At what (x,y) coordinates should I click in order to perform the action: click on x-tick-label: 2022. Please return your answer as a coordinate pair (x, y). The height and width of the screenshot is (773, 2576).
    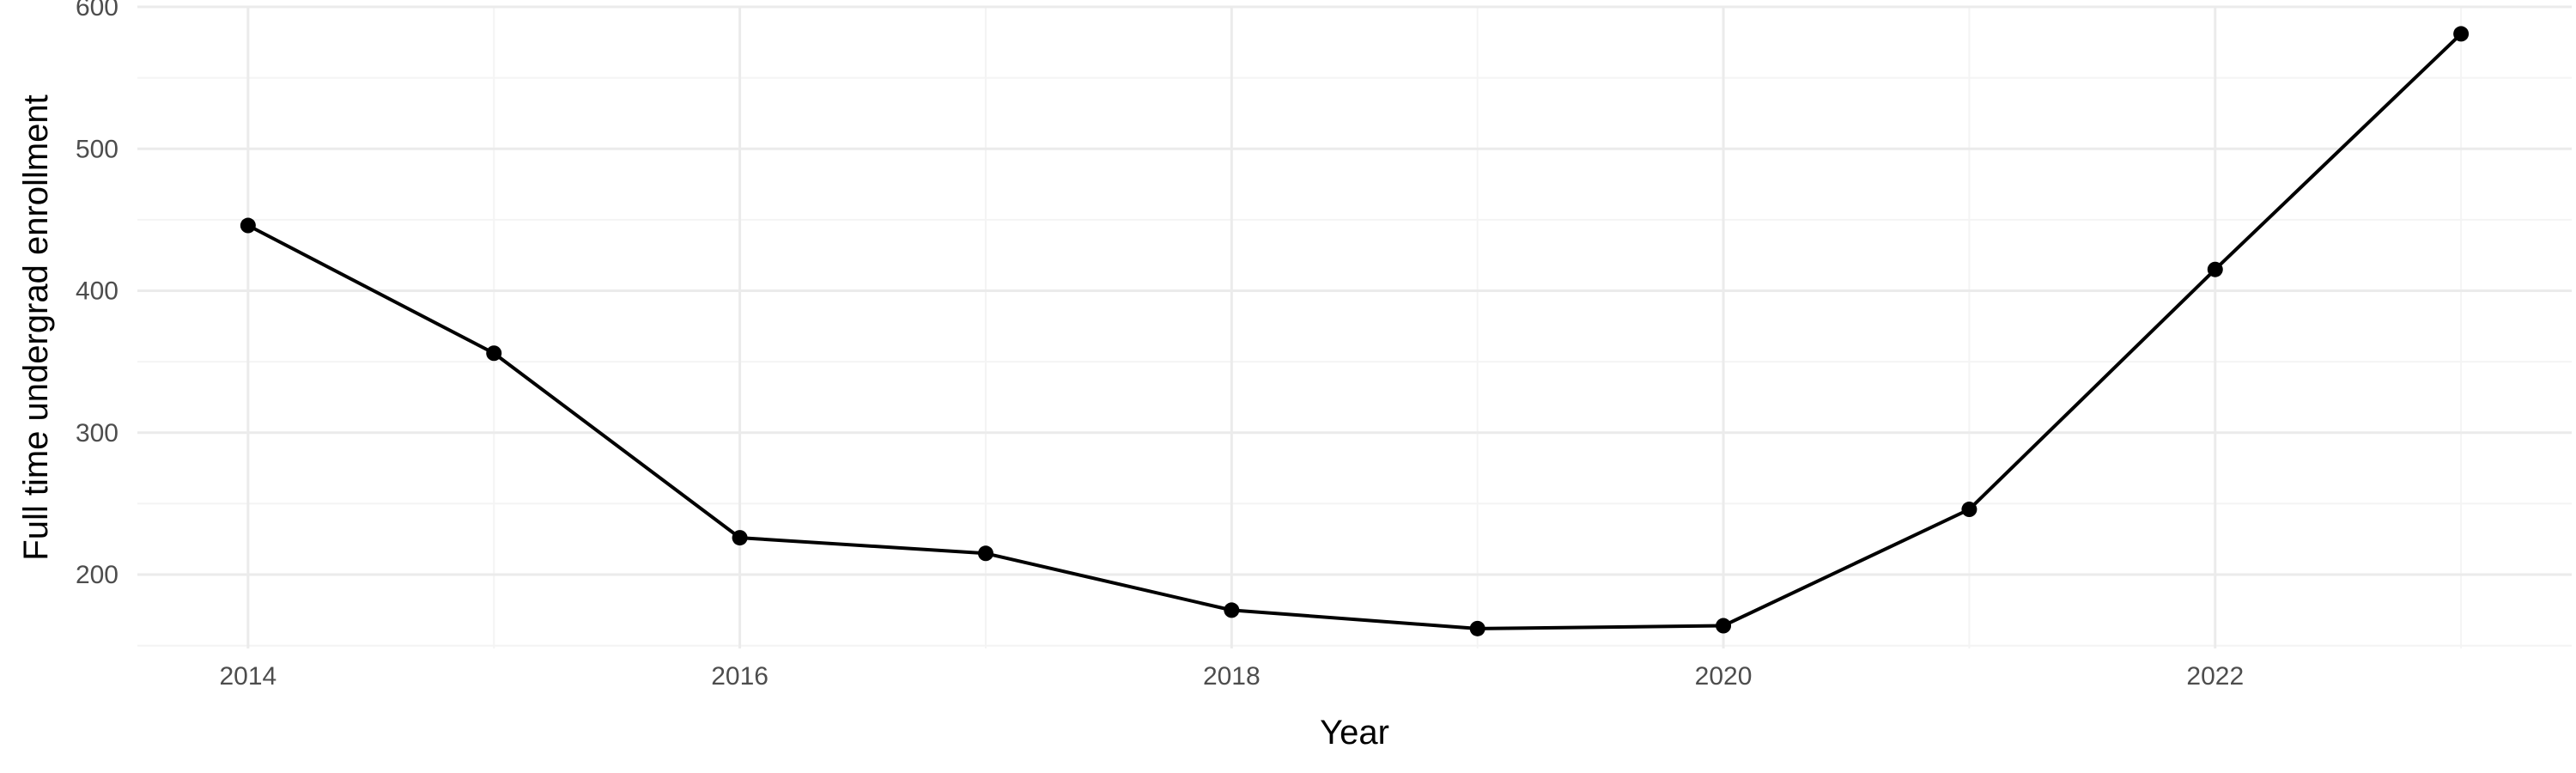
    Looking at the image, I should click on (2215, 676).